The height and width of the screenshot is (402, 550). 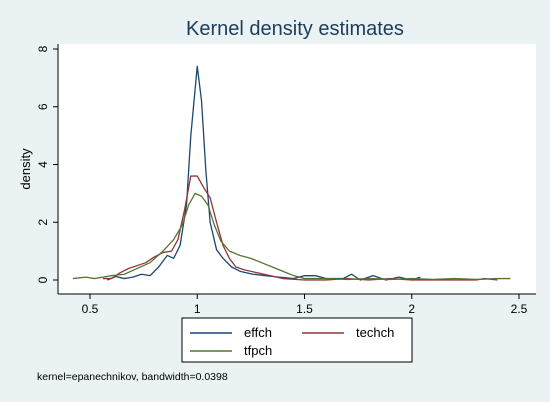 What do you see at coordinates (43, 279) in the screenshot?
I see `y-tick-label: 0` at bounding box center [43, 279].